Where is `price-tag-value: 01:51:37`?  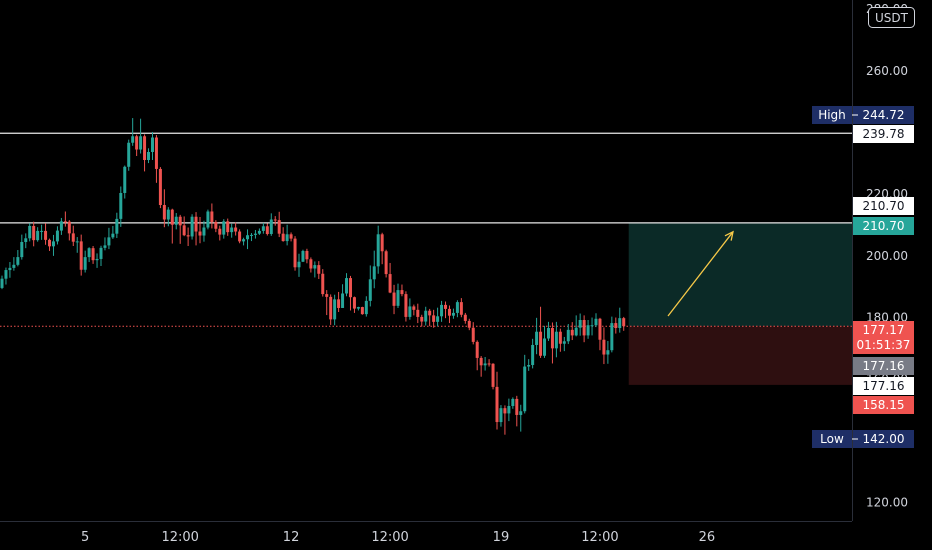
price-tag-value: 01:51:37 is located at coordinates (884, 345).